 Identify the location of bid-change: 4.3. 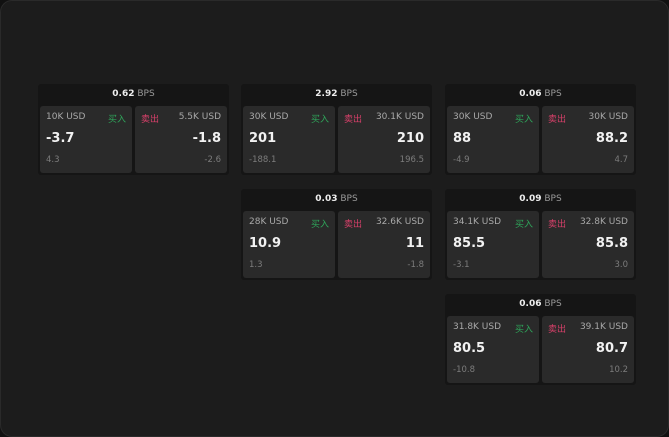
(53, 160).